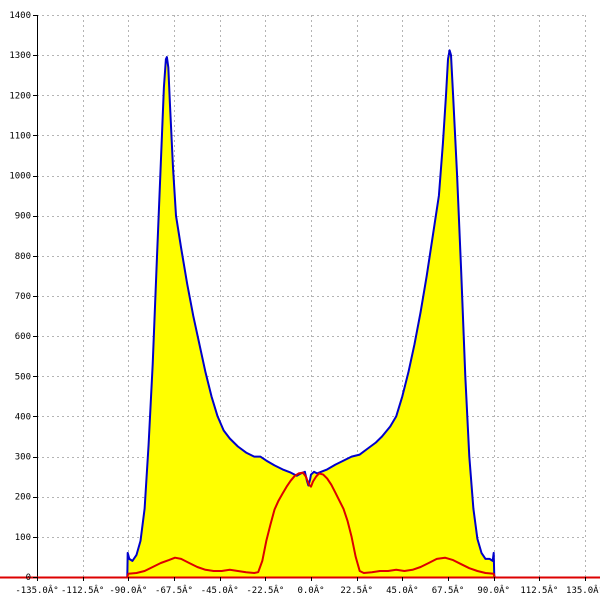  What do you see at coordinates (36, 590) in the screenshot?
I see `x-tick-label: -135.0Â°` at bounding box center [36, 590].